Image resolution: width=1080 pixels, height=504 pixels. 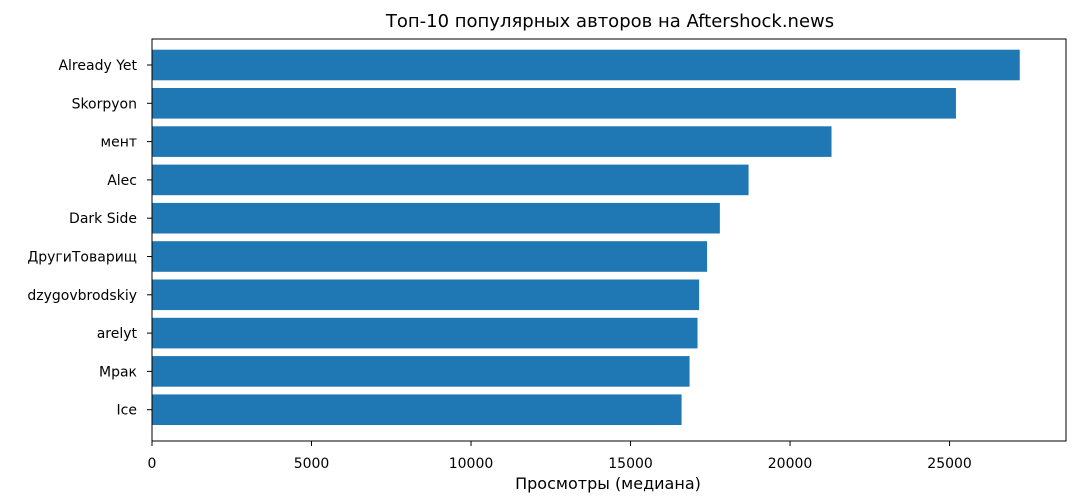 What do you see at coordinates (82, 296) in the screenshot?
I see `y-tick-label: dzygovbrodskiy` at bounding box center [82, 296].